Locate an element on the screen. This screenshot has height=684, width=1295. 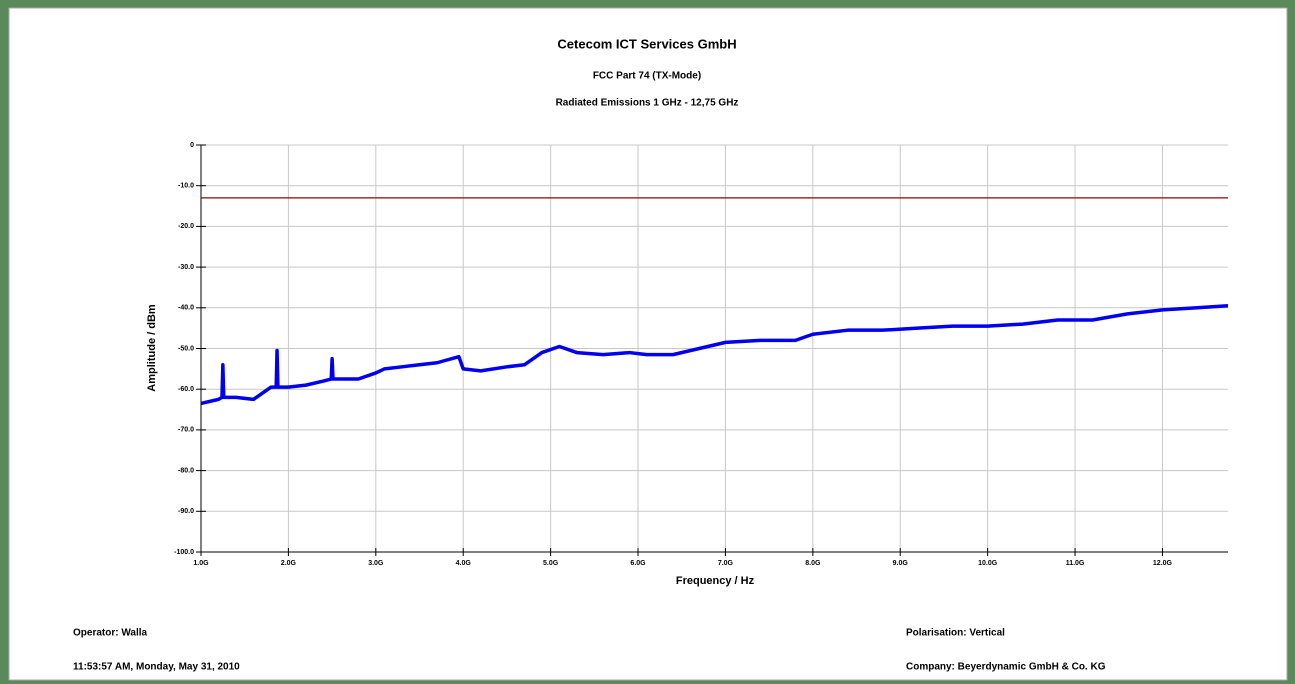
y-tick-label: -60.0 is located at coordinates (186, 389).